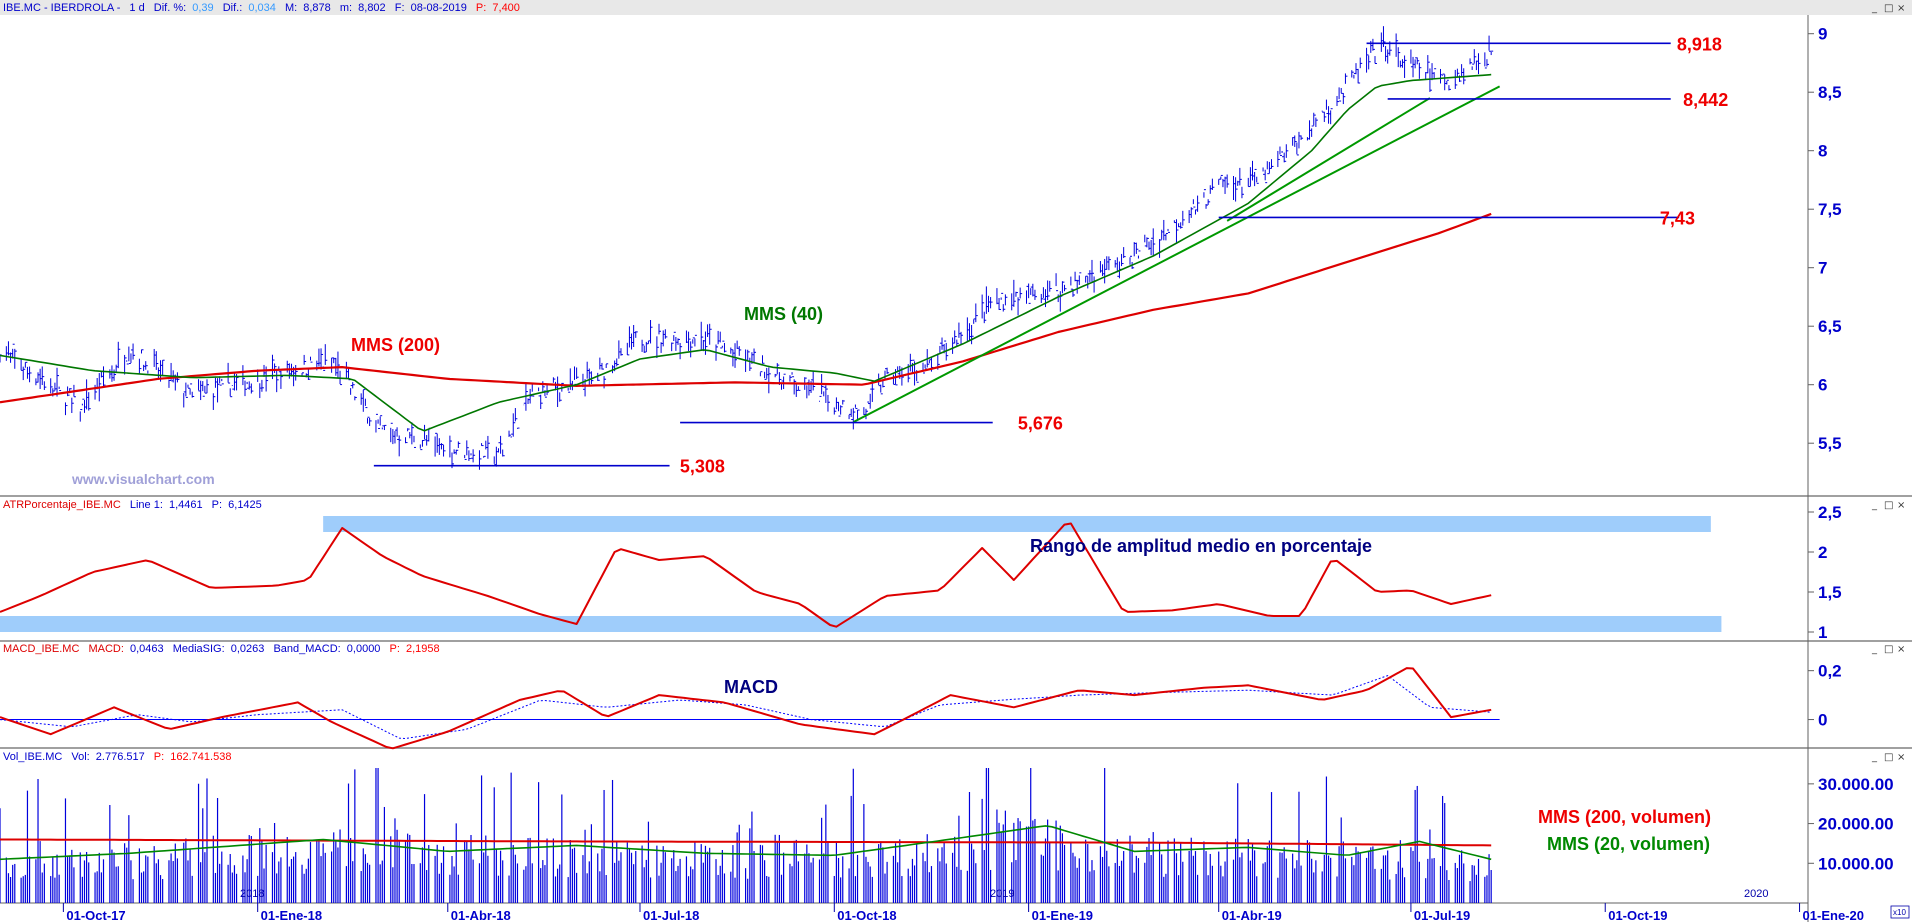 The width and height of the screenshot is (1912, 922). I want to click on vol-mms200-line, so click(746, 842).